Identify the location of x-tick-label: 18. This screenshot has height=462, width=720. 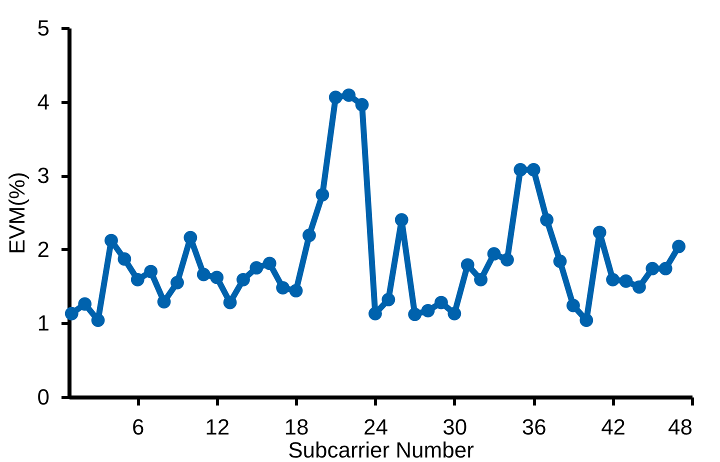
(296, 427).